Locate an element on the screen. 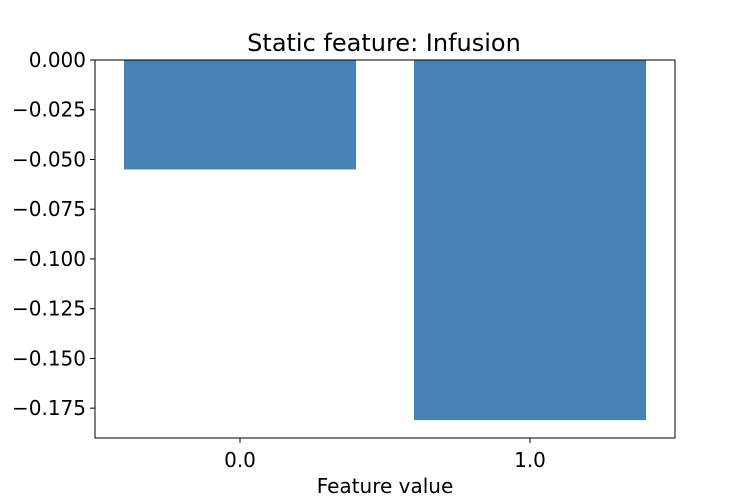 The width and height of the screenshot is (750, 500). y-tick-label: −0.050 is located at coordinates (49, 159).